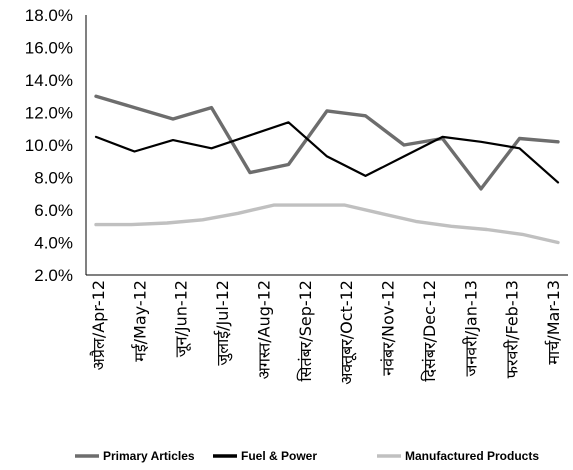 This screenshot has width=573, height=470. What do you see at coordinates (182, 318) in the screenshot?
I see `x-category-label: जून/Jun-12` at bounding box center [182, 318].